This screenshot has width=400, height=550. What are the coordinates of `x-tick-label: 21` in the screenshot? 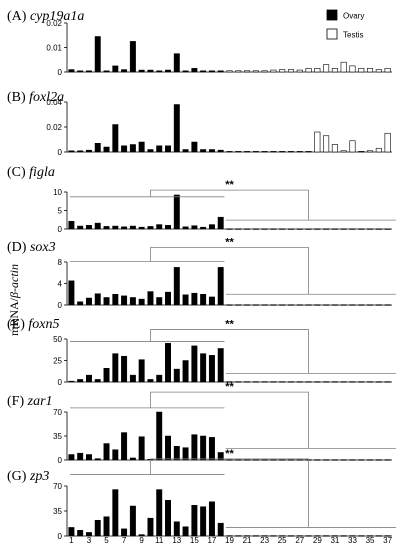 It's located at (247, 540).